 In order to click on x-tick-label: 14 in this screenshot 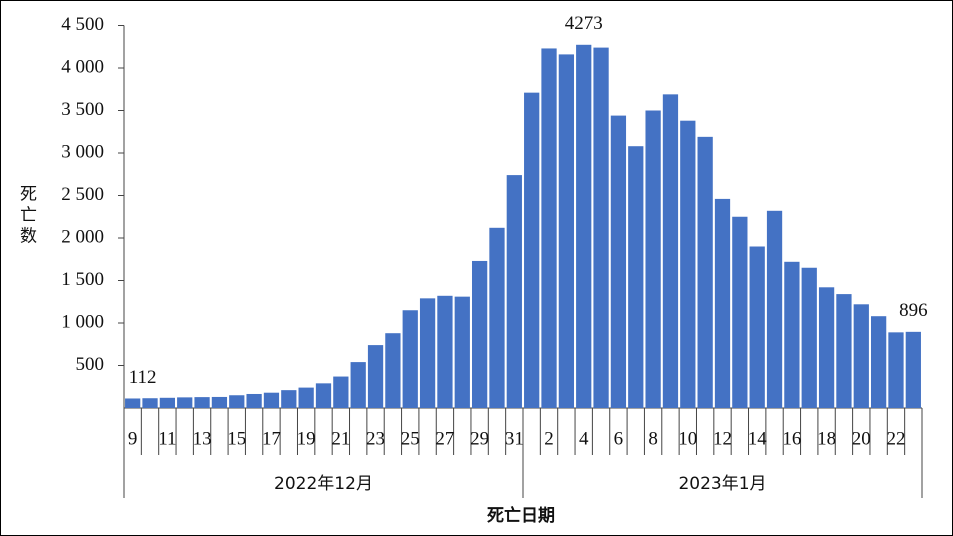, I will do `click(758, 438)`.